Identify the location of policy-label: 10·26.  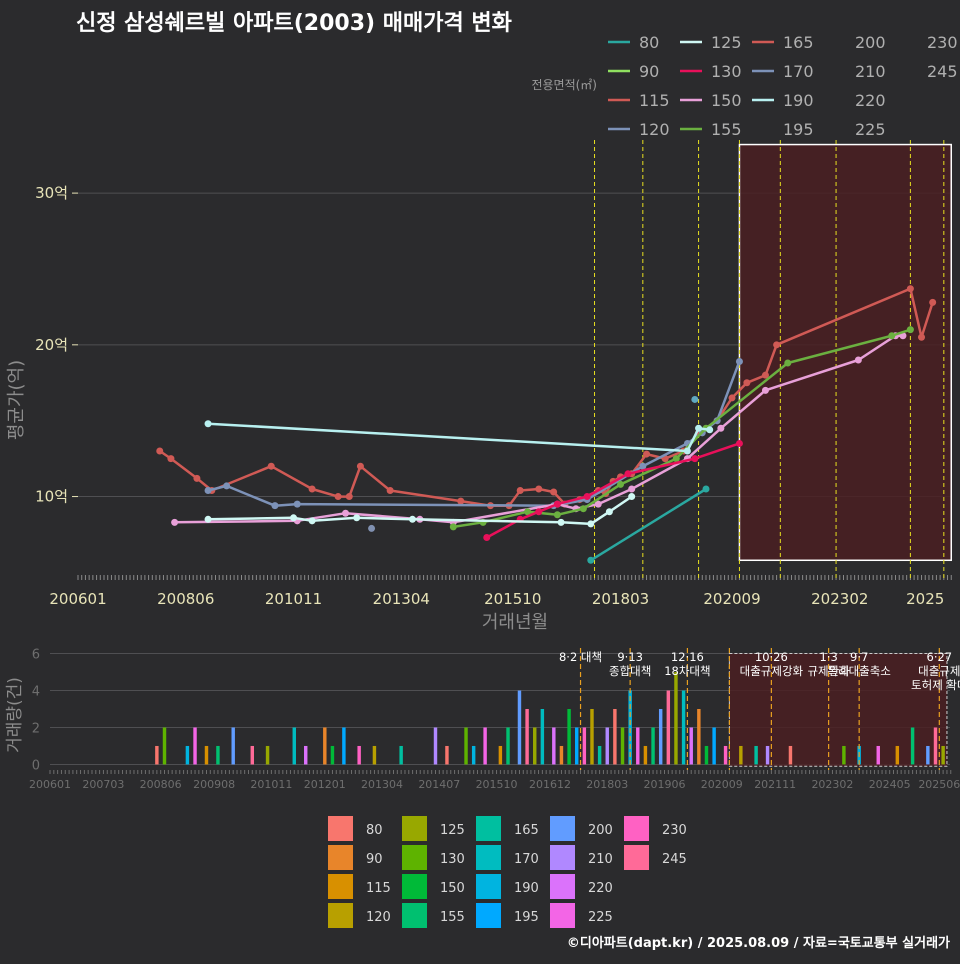
(771, 657).